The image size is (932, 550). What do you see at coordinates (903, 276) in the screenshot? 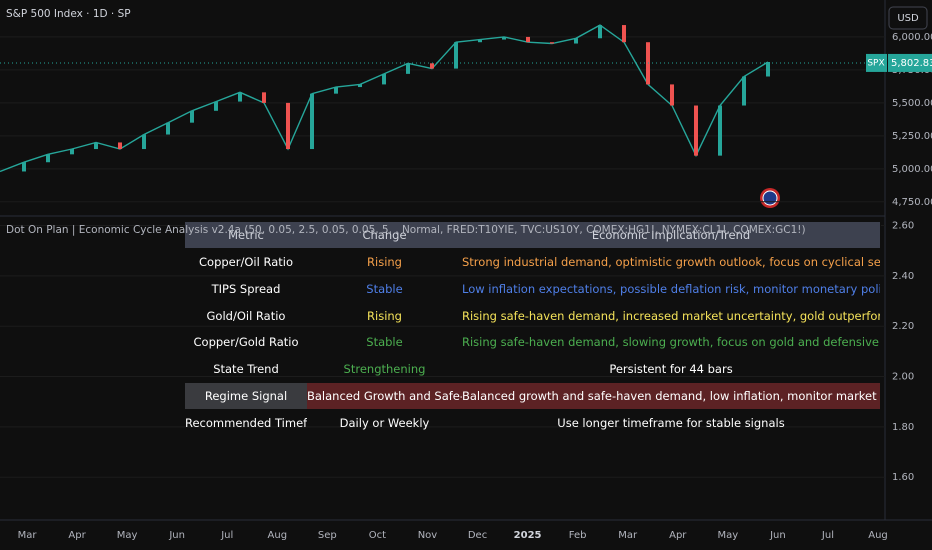
I see `indicator-tick-label: 2.40` at bounding box center [903, 276].